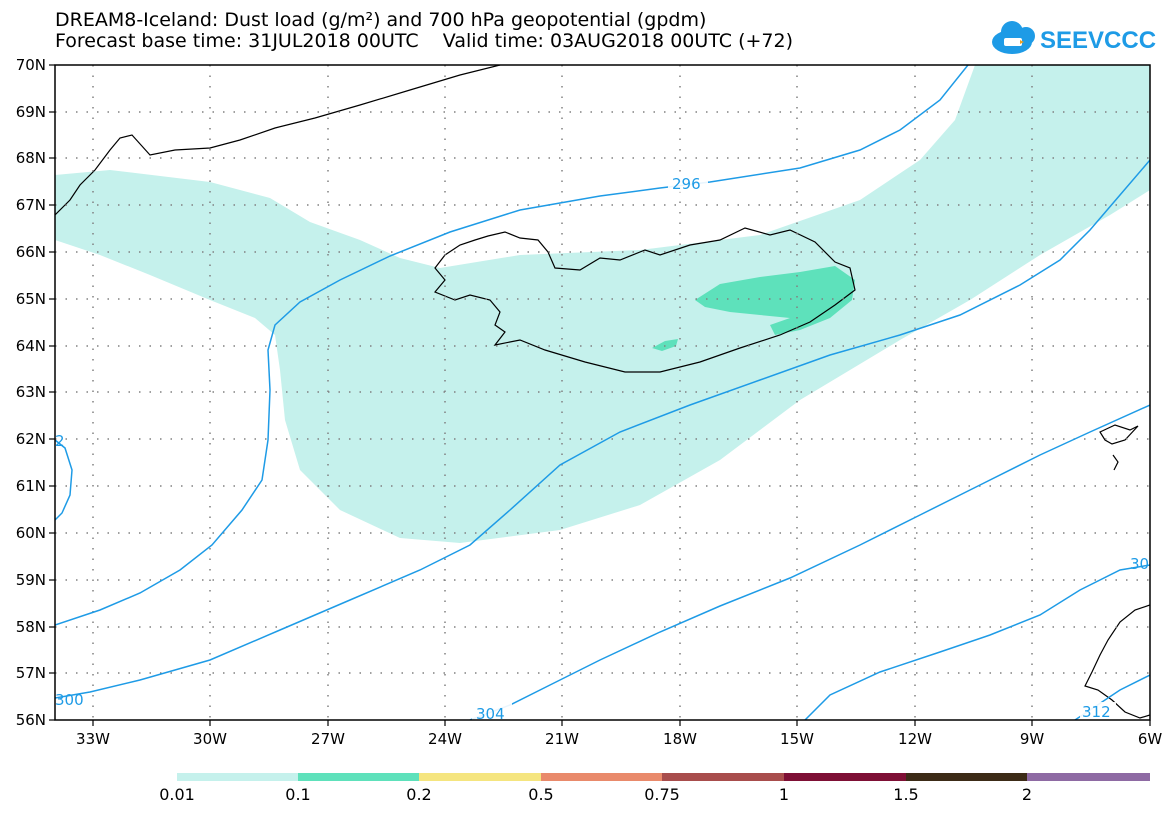 The width and height of the screenshot is (1175, 815). I want to click on lat-label: 62N, so click(31, 439).